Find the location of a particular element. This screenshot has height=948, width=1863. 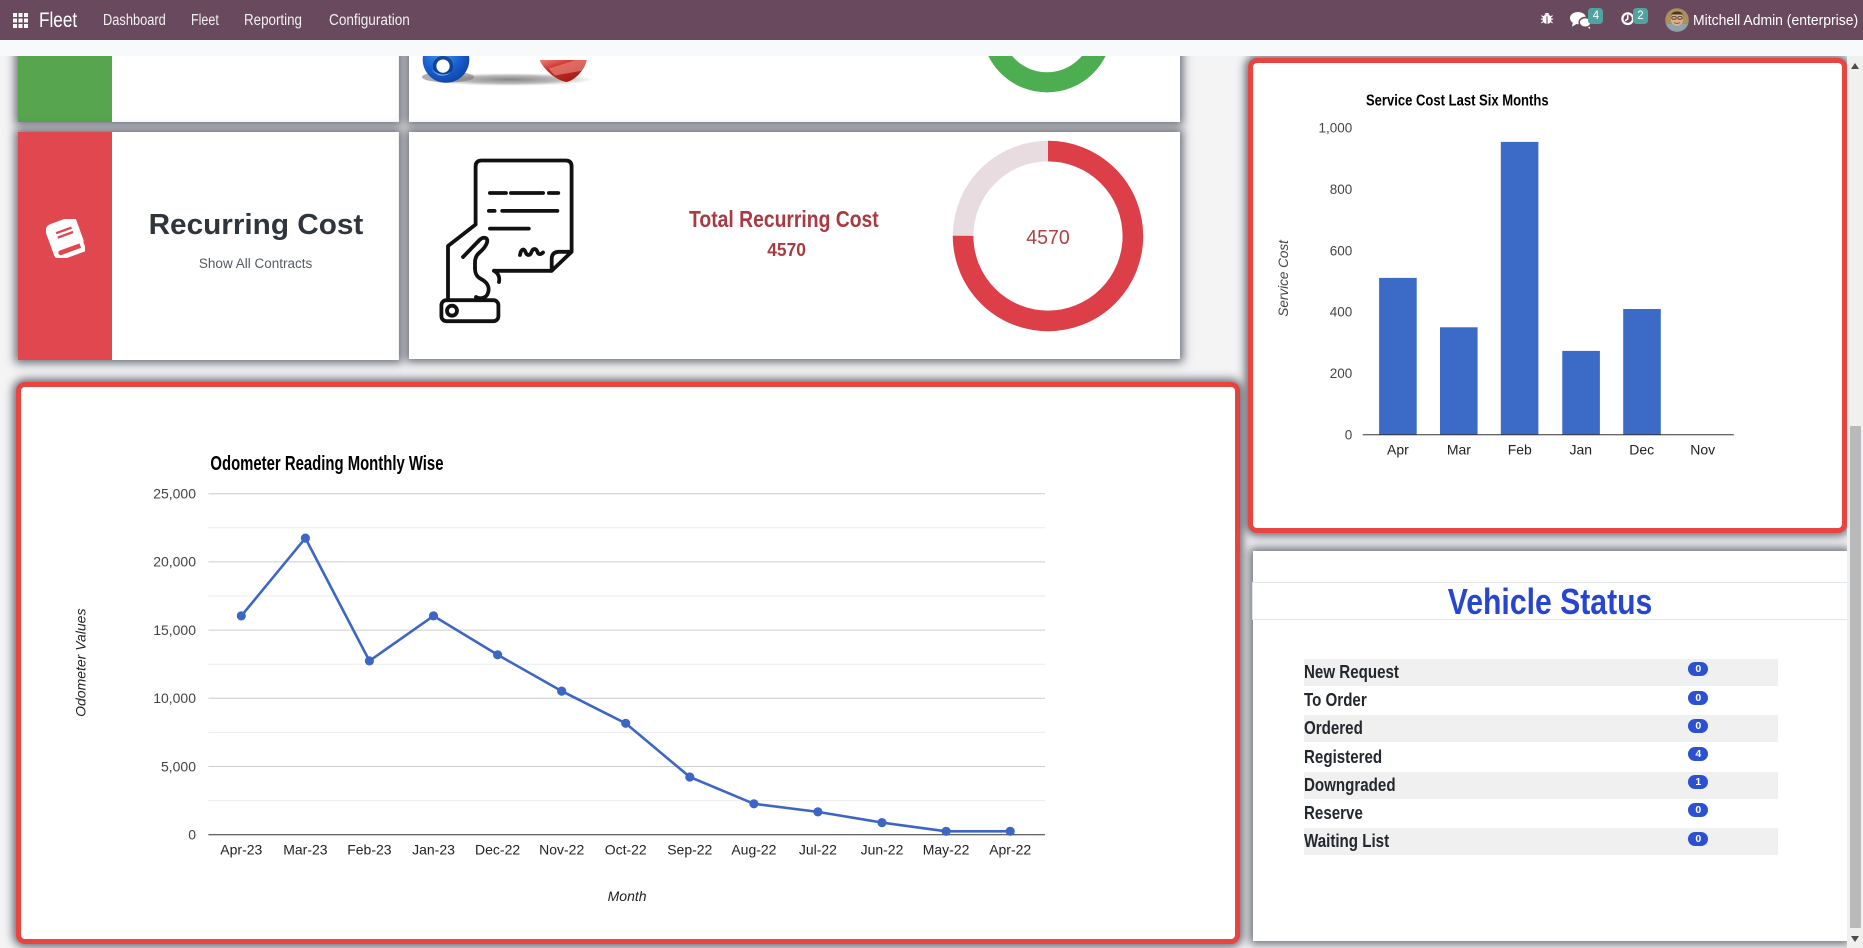

svg-text: 600 is located at coordinates (1341, 250).